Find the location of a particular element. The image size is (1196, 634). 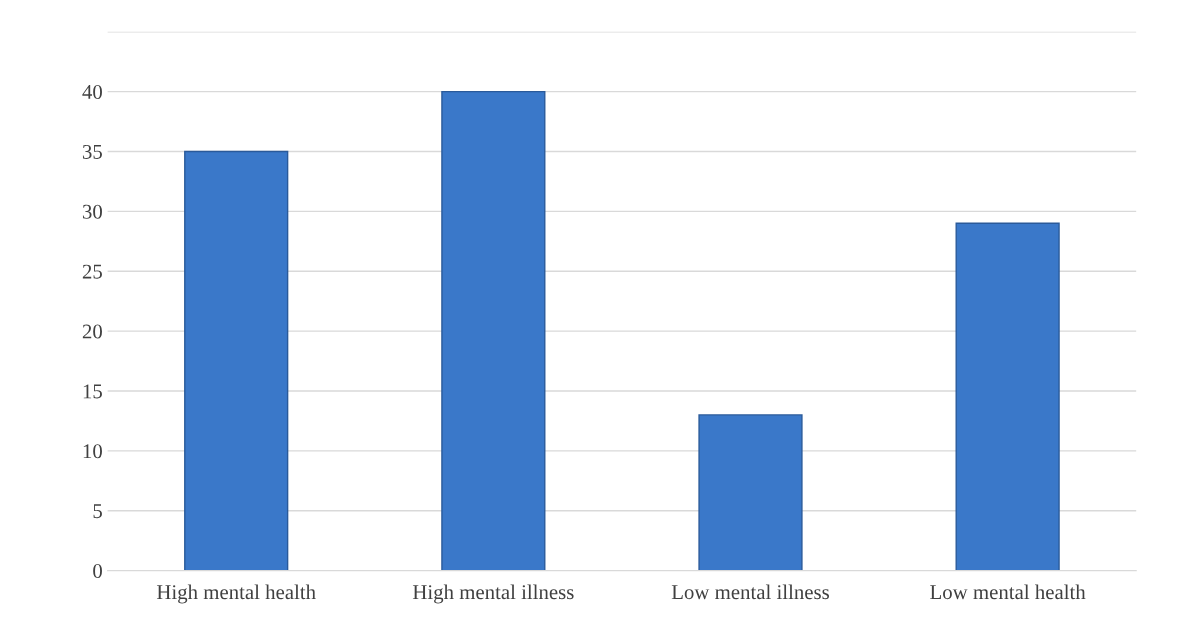

y-tick-label: 0 is located at coordinates (97, 571).